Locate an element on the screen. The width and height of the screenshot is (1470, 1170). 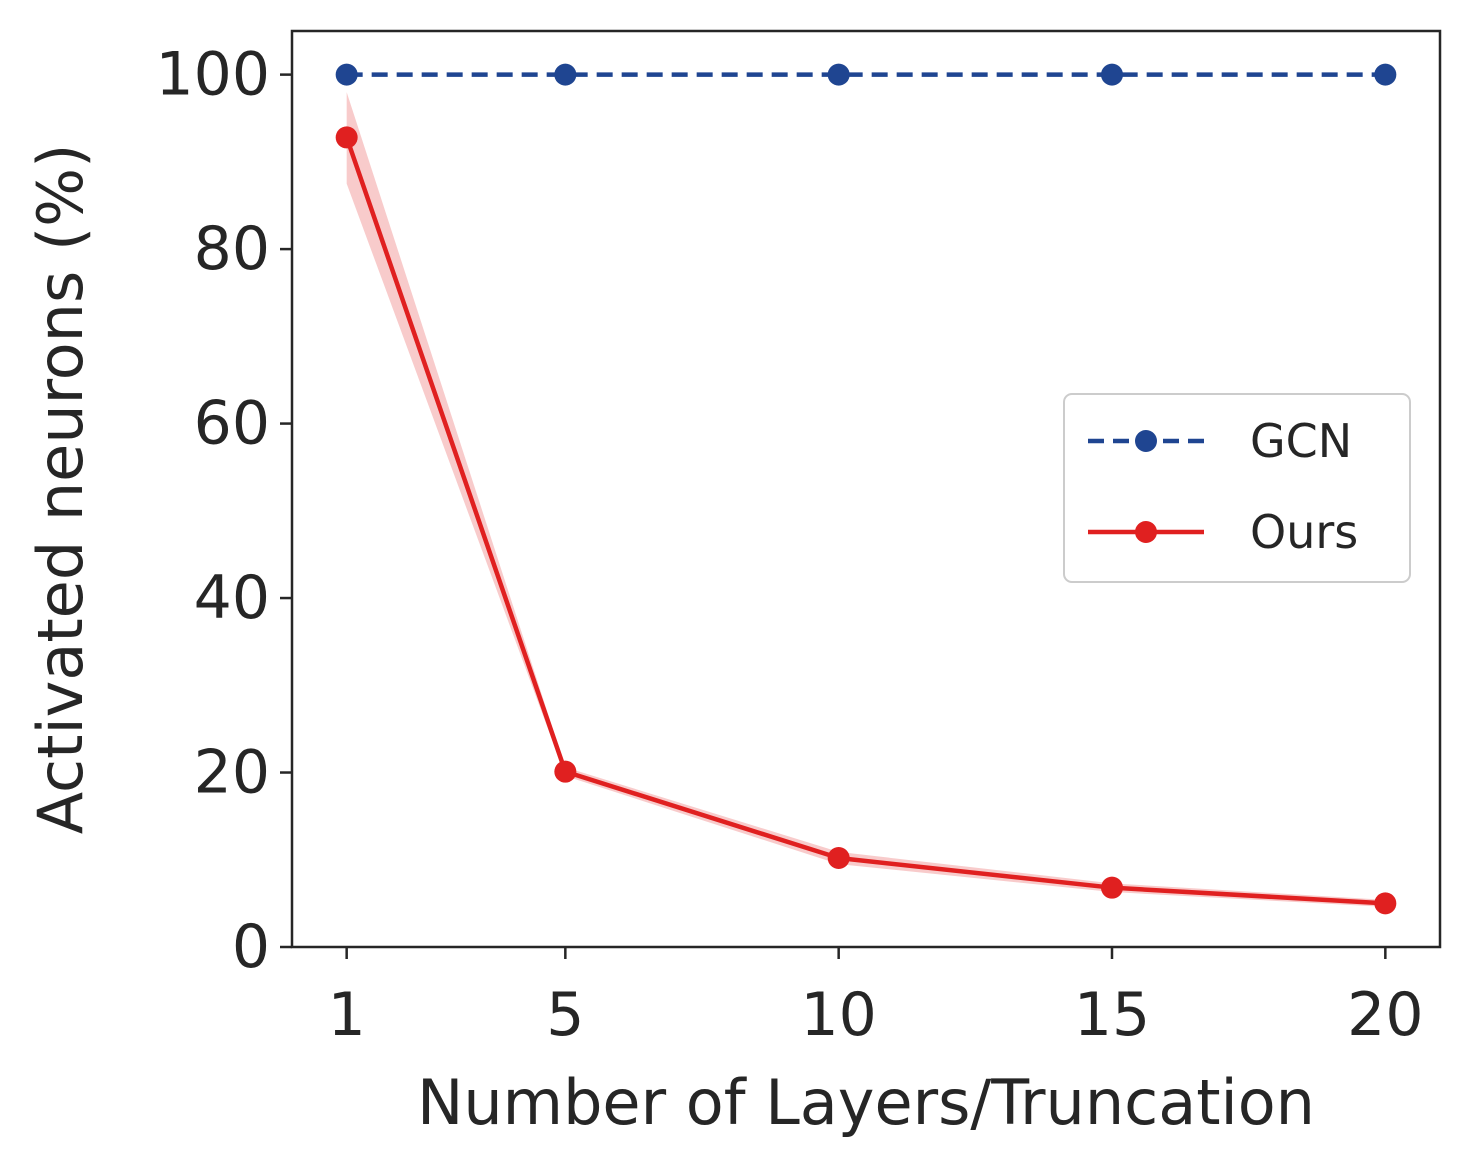
y-axis-label: Activated neurons (%) is located at coordinates (60, 489).